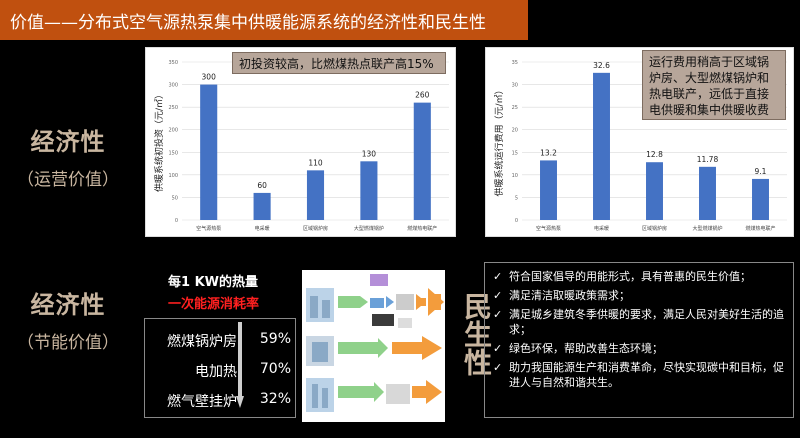 The image size is (800, 438). What do you see at coordinates (240, 365) in the screenshot?
I see `down-arrow-icon` at bounding box center [240, 365].